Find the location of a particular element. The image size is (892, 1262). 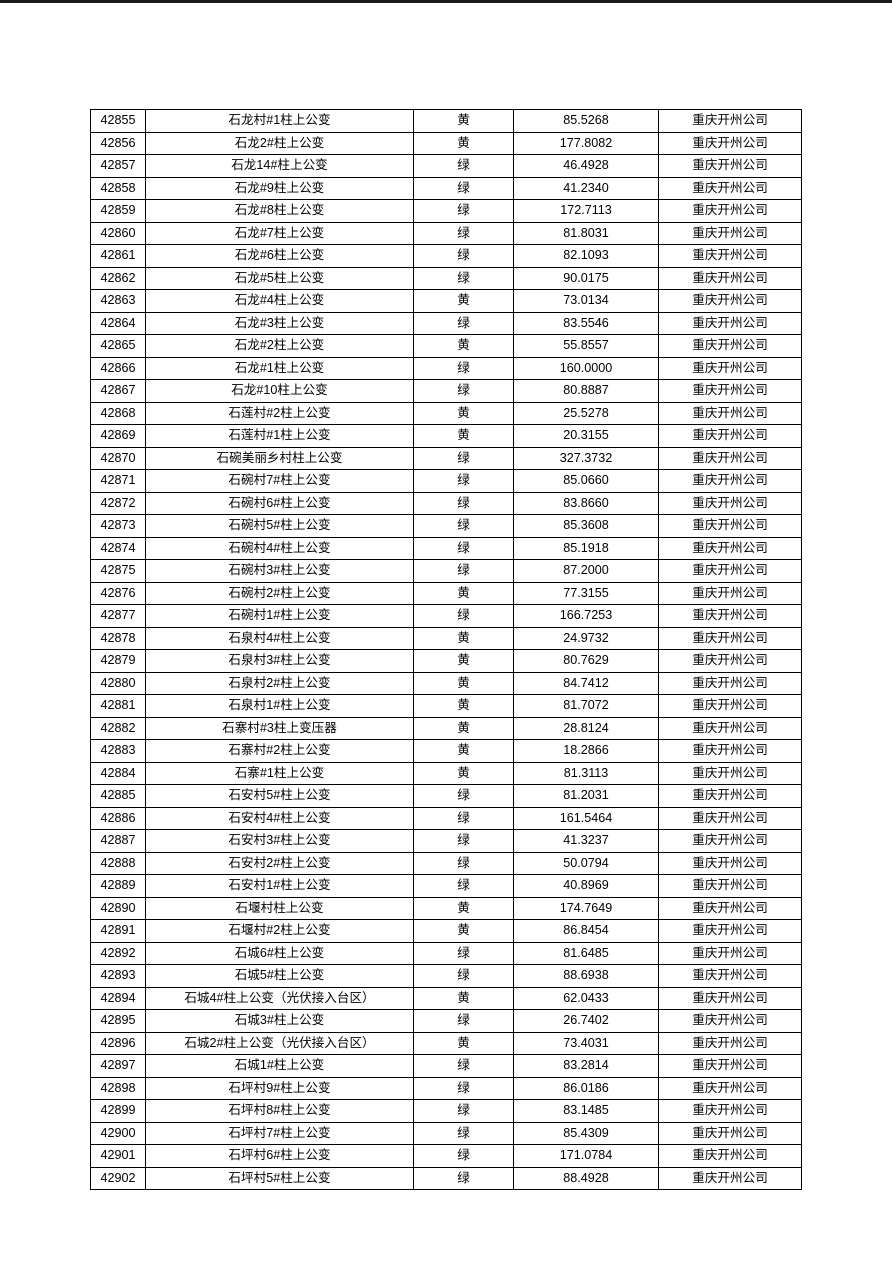

cell-value: 86.0186 is located at coordinates (586, 1088).